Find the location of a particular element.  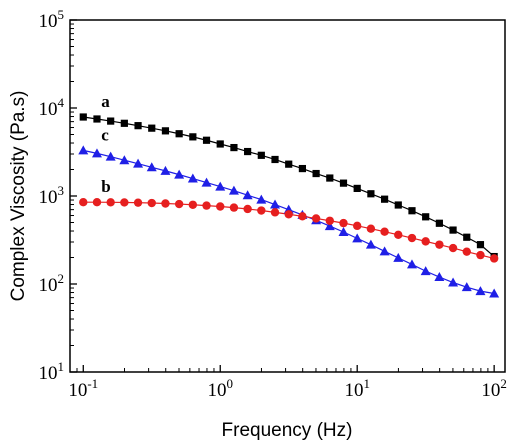

x-tick-label: 10⁰ is located at coordinates (220, 388).